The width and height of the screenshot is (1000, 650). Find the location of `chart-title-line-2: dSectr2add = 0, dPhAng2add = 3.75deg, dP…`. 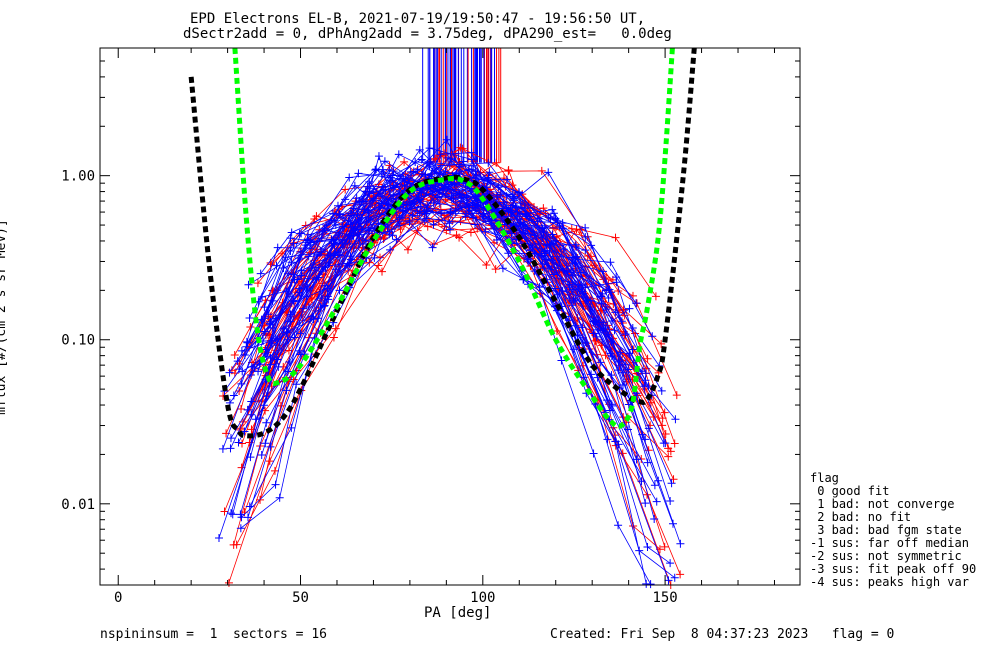

chart-title-line-2: dSectr2add = 0, dPhAng2add = 3.75deg, dP… is located at coordinates (427, 34).